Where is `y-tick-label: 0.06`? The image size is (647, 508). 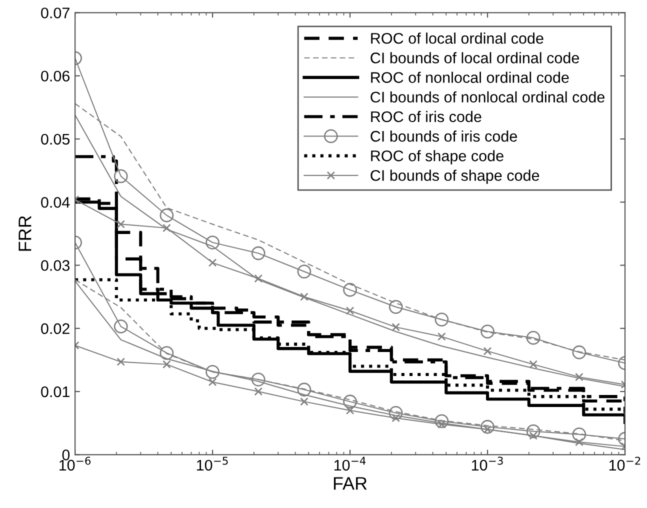 y-tick-label: 0.06 is located at coordinates (55, 76).